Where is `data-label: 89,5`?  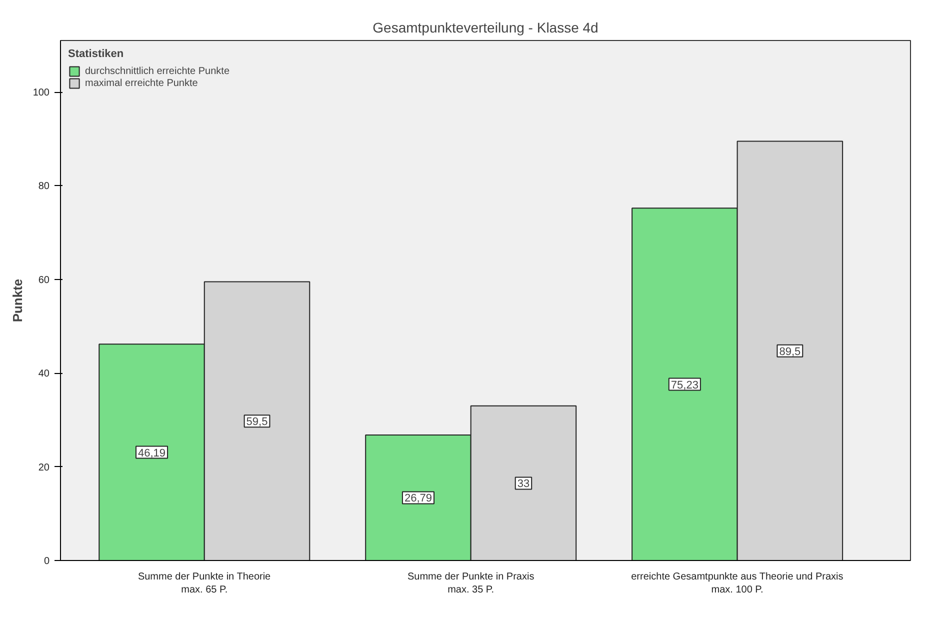
data-label: 89,5 is located at coordinates (790, 352).